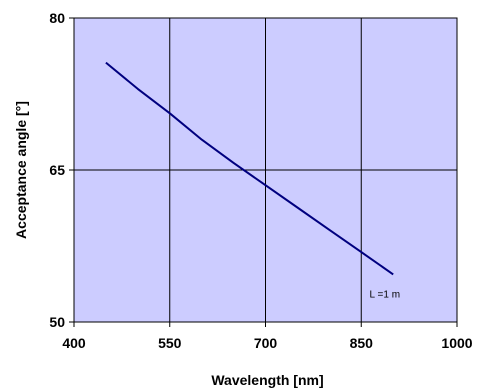 The width and height of the screenshot is (487, 389). I want to click on y-axis-title: Acceptance angle [°], so click(21, 170).